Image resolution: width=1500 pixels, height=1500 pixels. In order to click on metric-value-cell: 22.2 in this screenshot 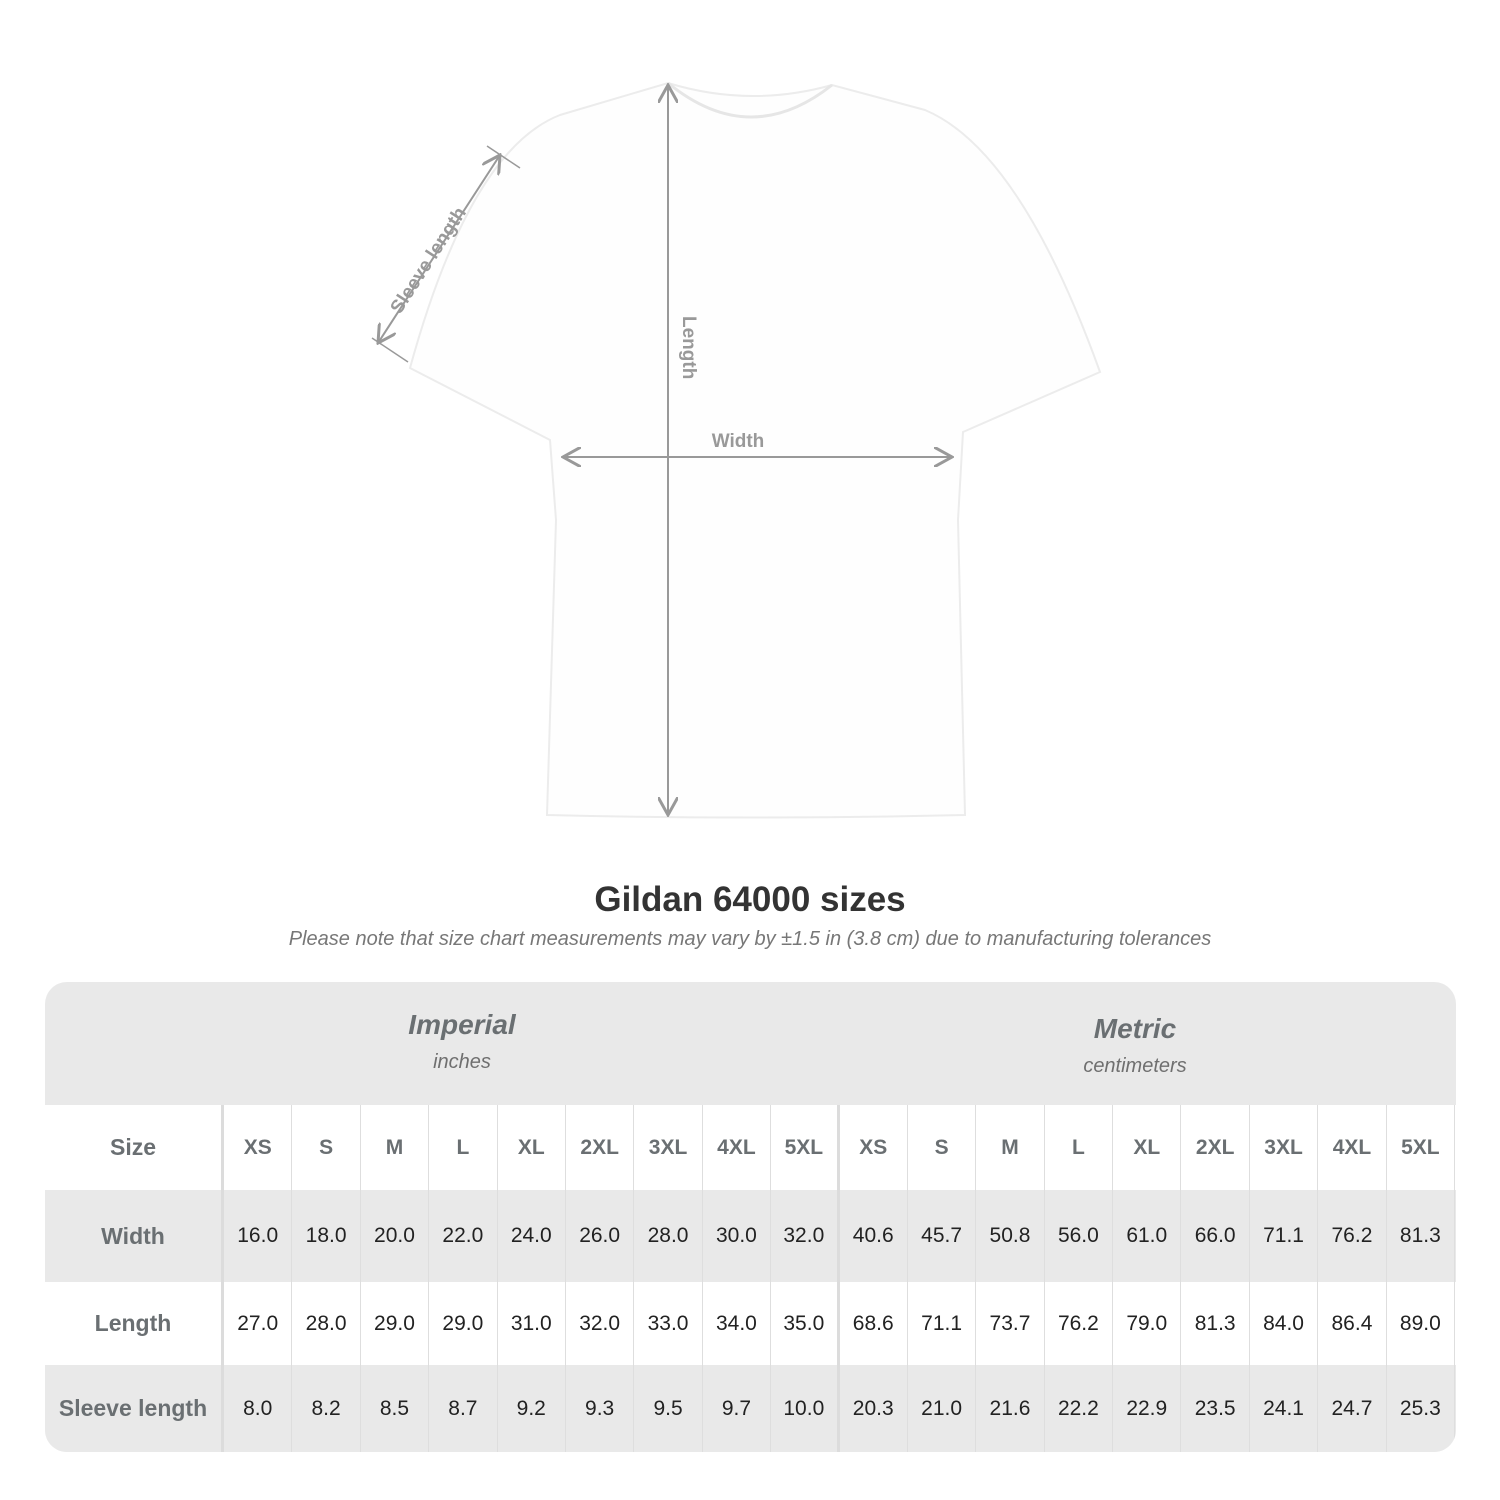, I will do `click(1079, 1408)`.